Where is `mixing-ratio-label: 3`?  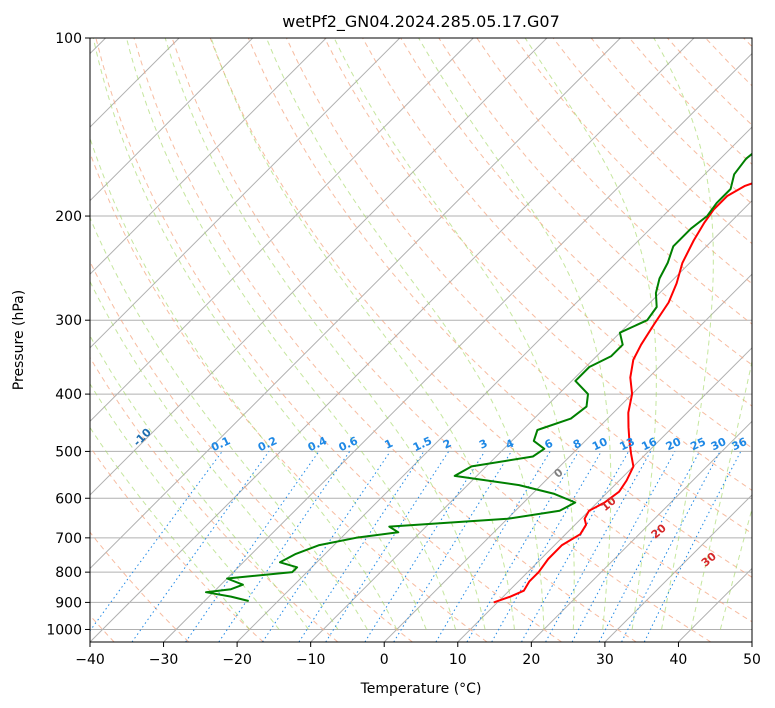 mixing-ratio-label: 3 is located at coordinates (483, 444).